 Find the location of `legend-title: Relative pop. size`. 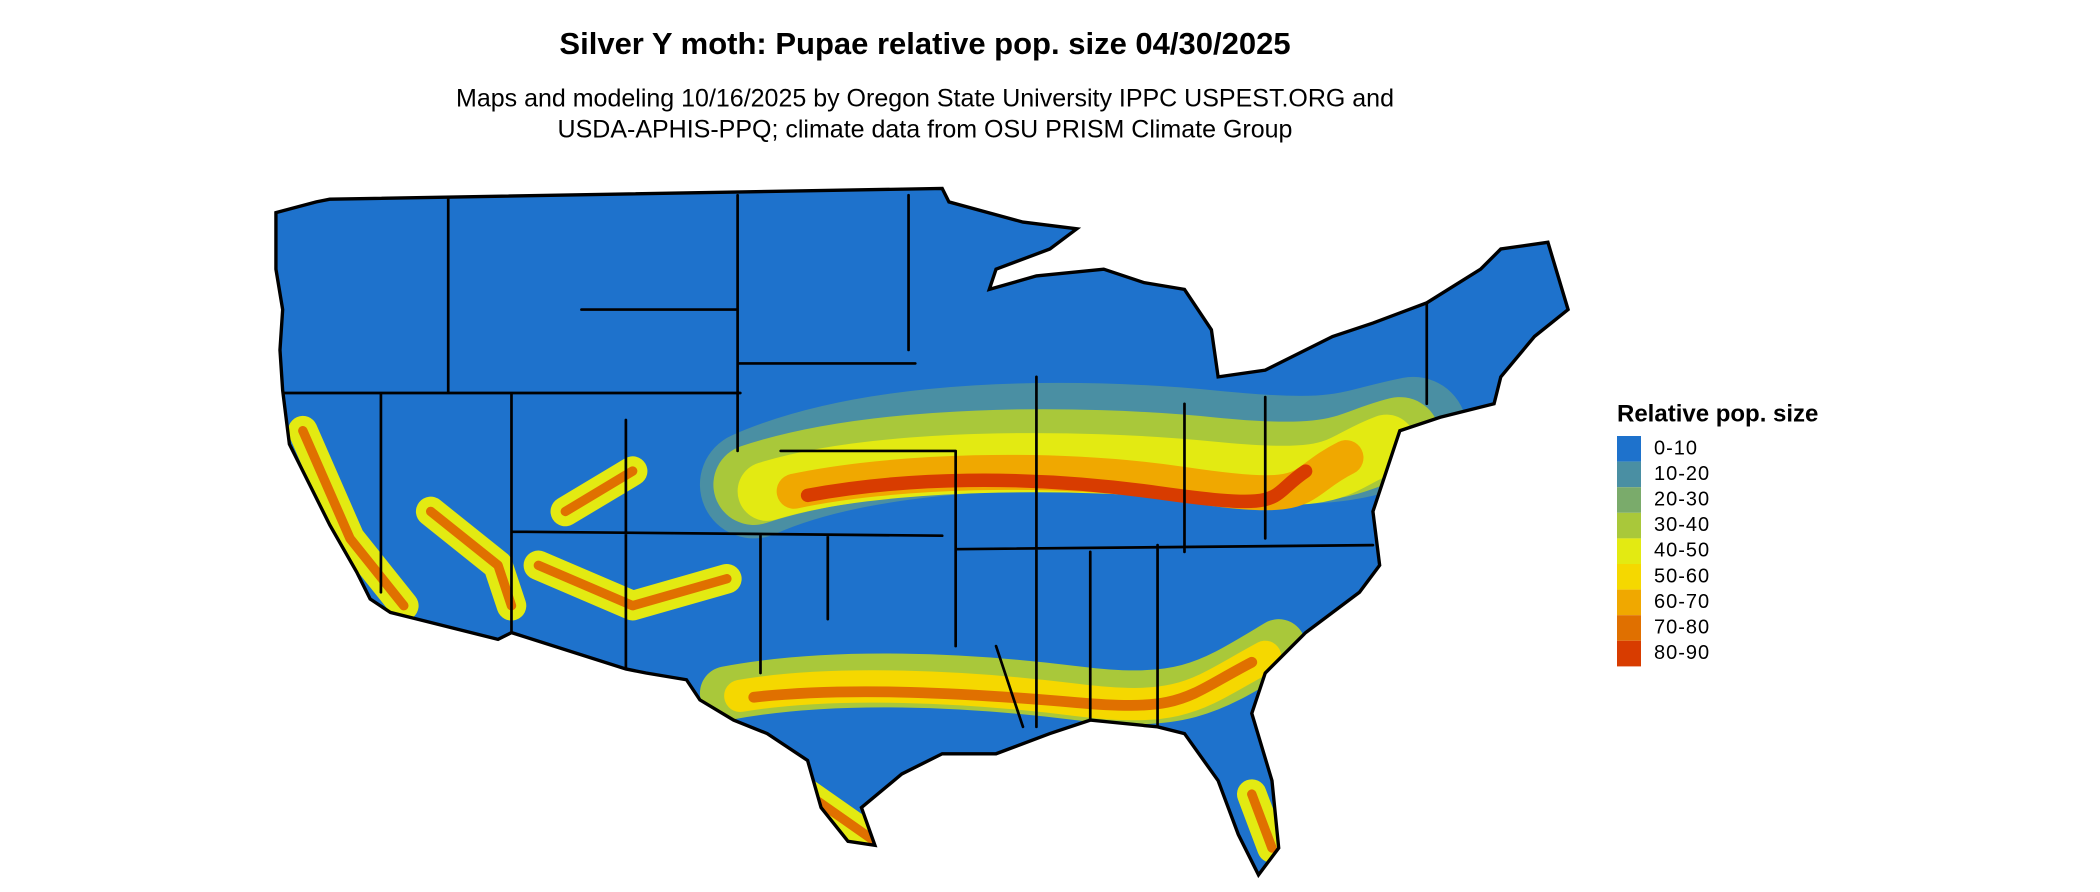

legend-title: Relative pop. size is located at coordinates (1717, 413).